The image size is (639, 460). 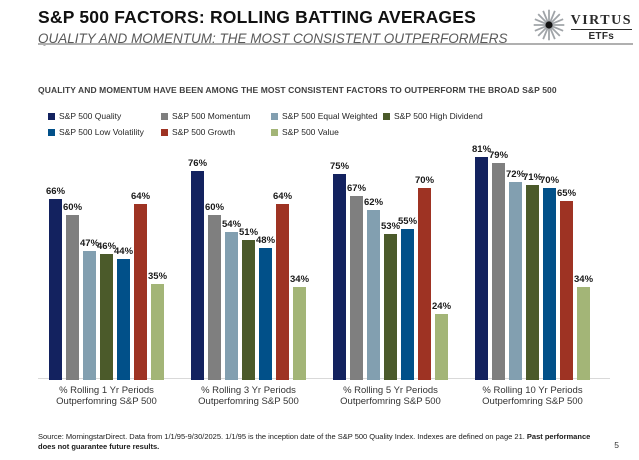 I want to click on bar-column: 54%, so click(x=232, y=299).